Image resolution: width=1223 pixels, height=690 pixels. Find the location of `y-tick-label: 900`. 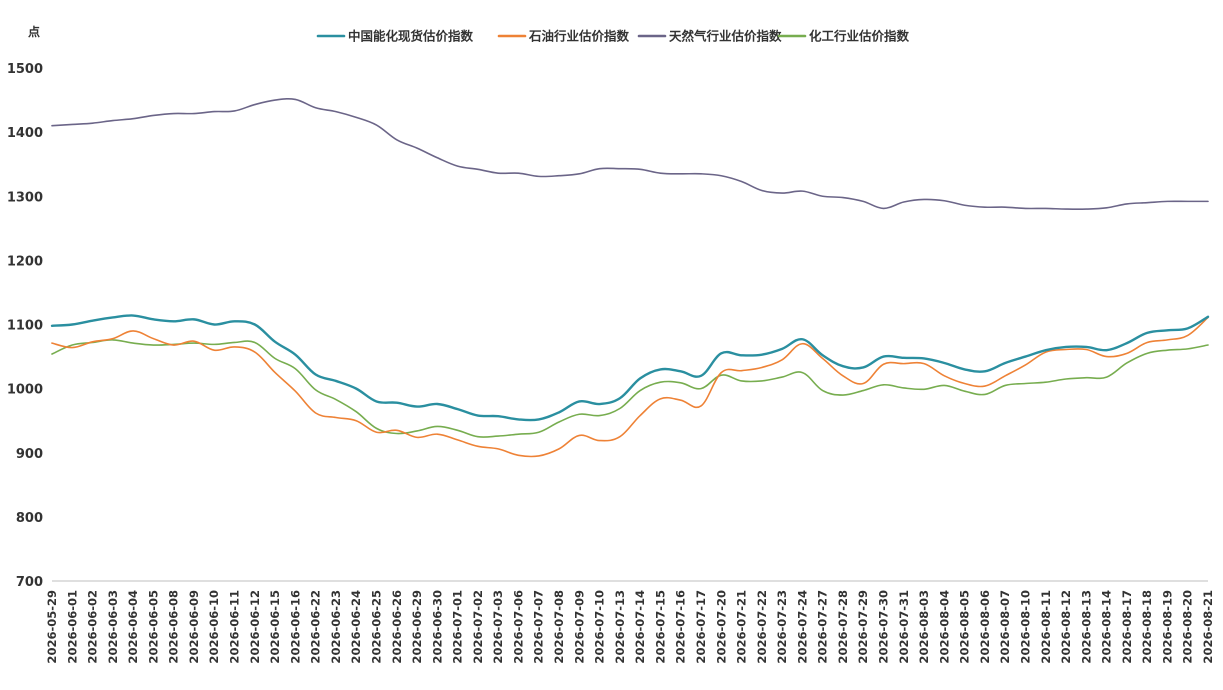

y-tick-label: 900 is located at coordinates (29, 454).